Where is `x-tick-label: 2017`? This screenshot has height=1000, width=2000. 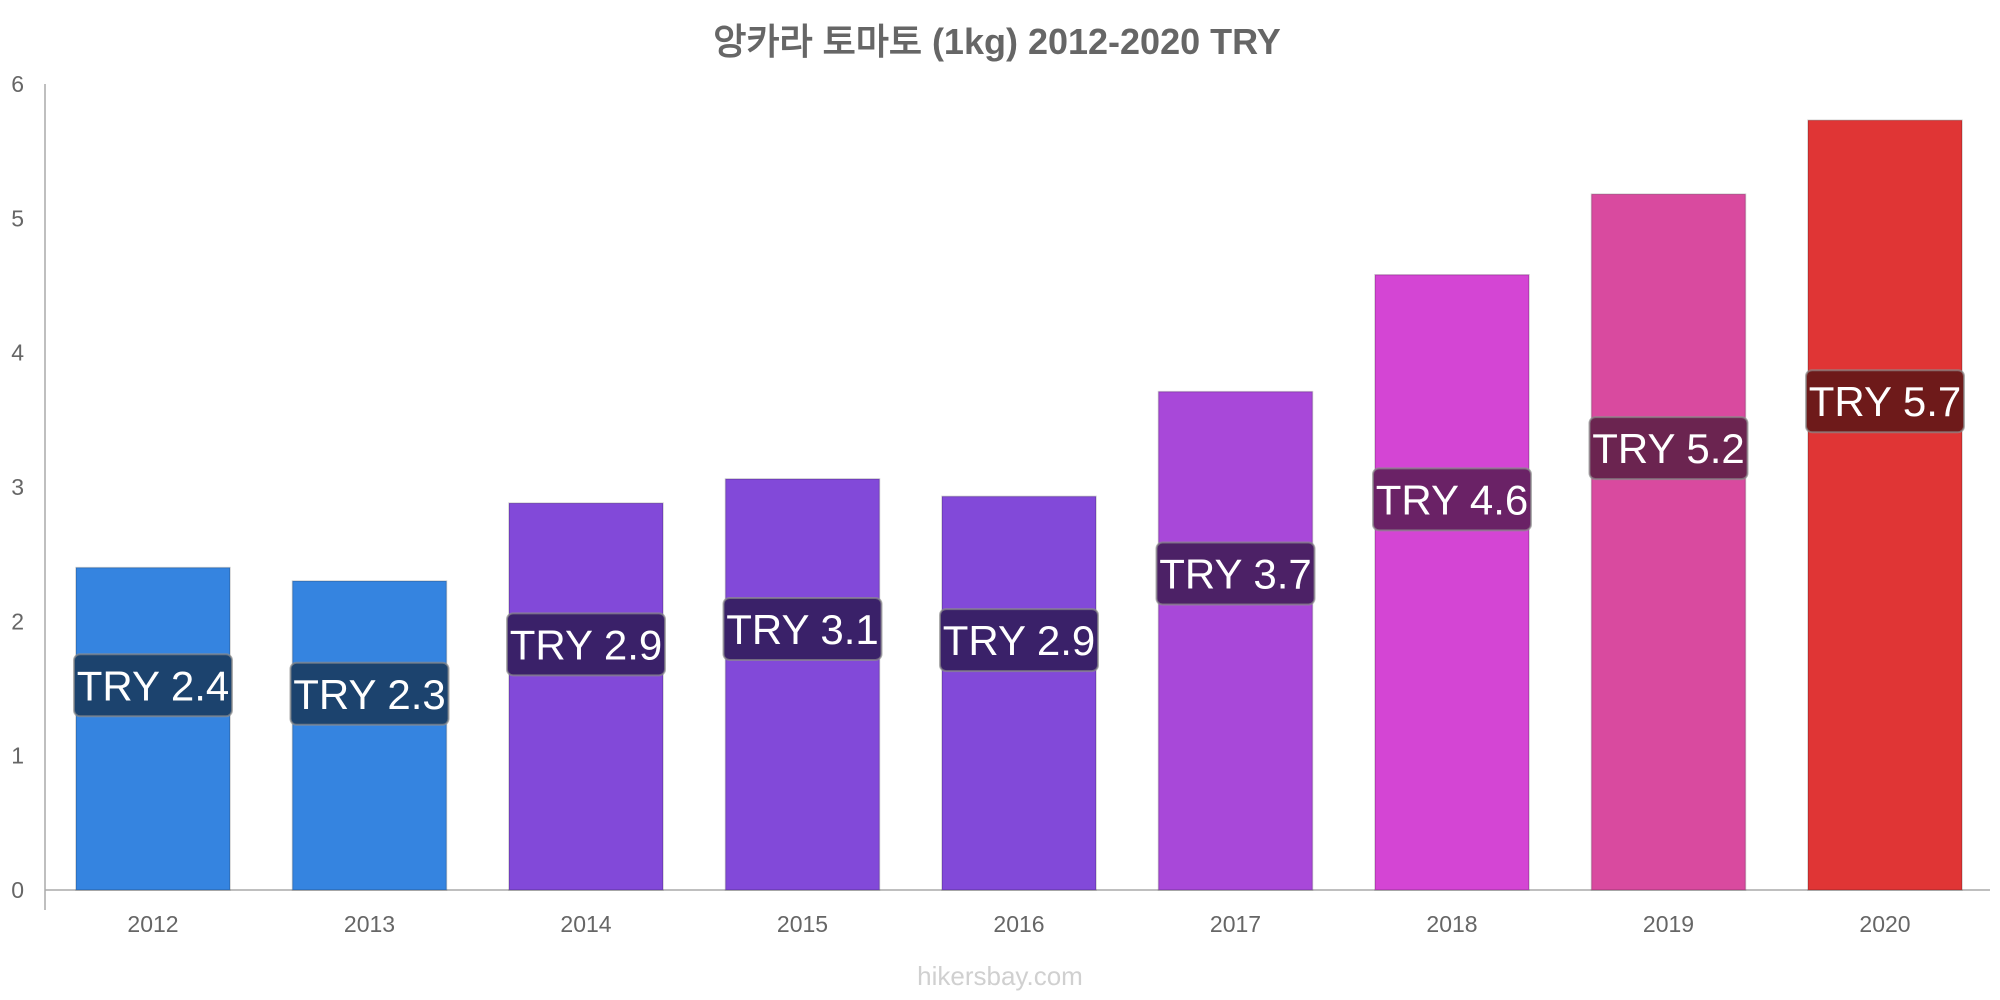 x-tick-label: 2017 is located at coordinates (1235, 924).